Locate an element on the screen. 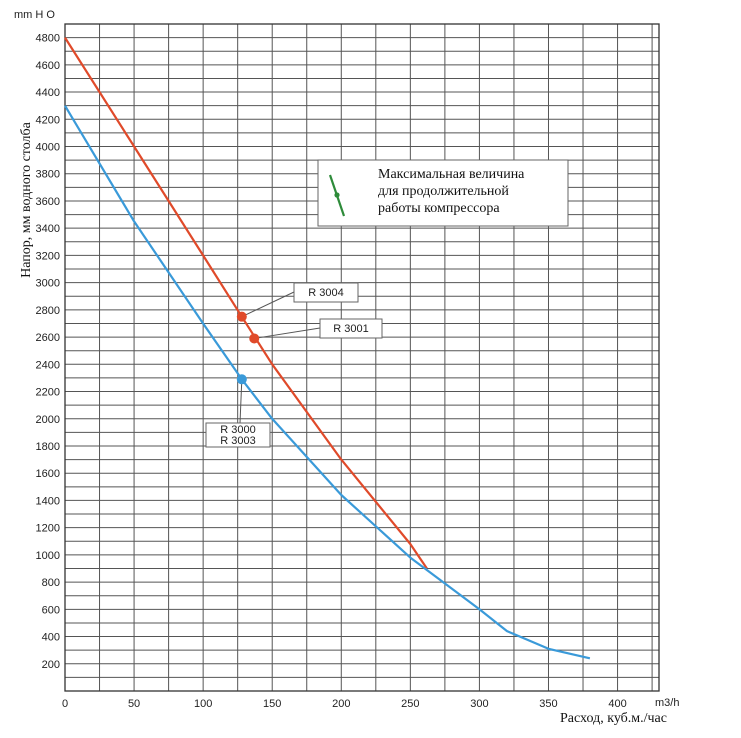  y-tick-label: 3000 is located at coordinates (48, 284).